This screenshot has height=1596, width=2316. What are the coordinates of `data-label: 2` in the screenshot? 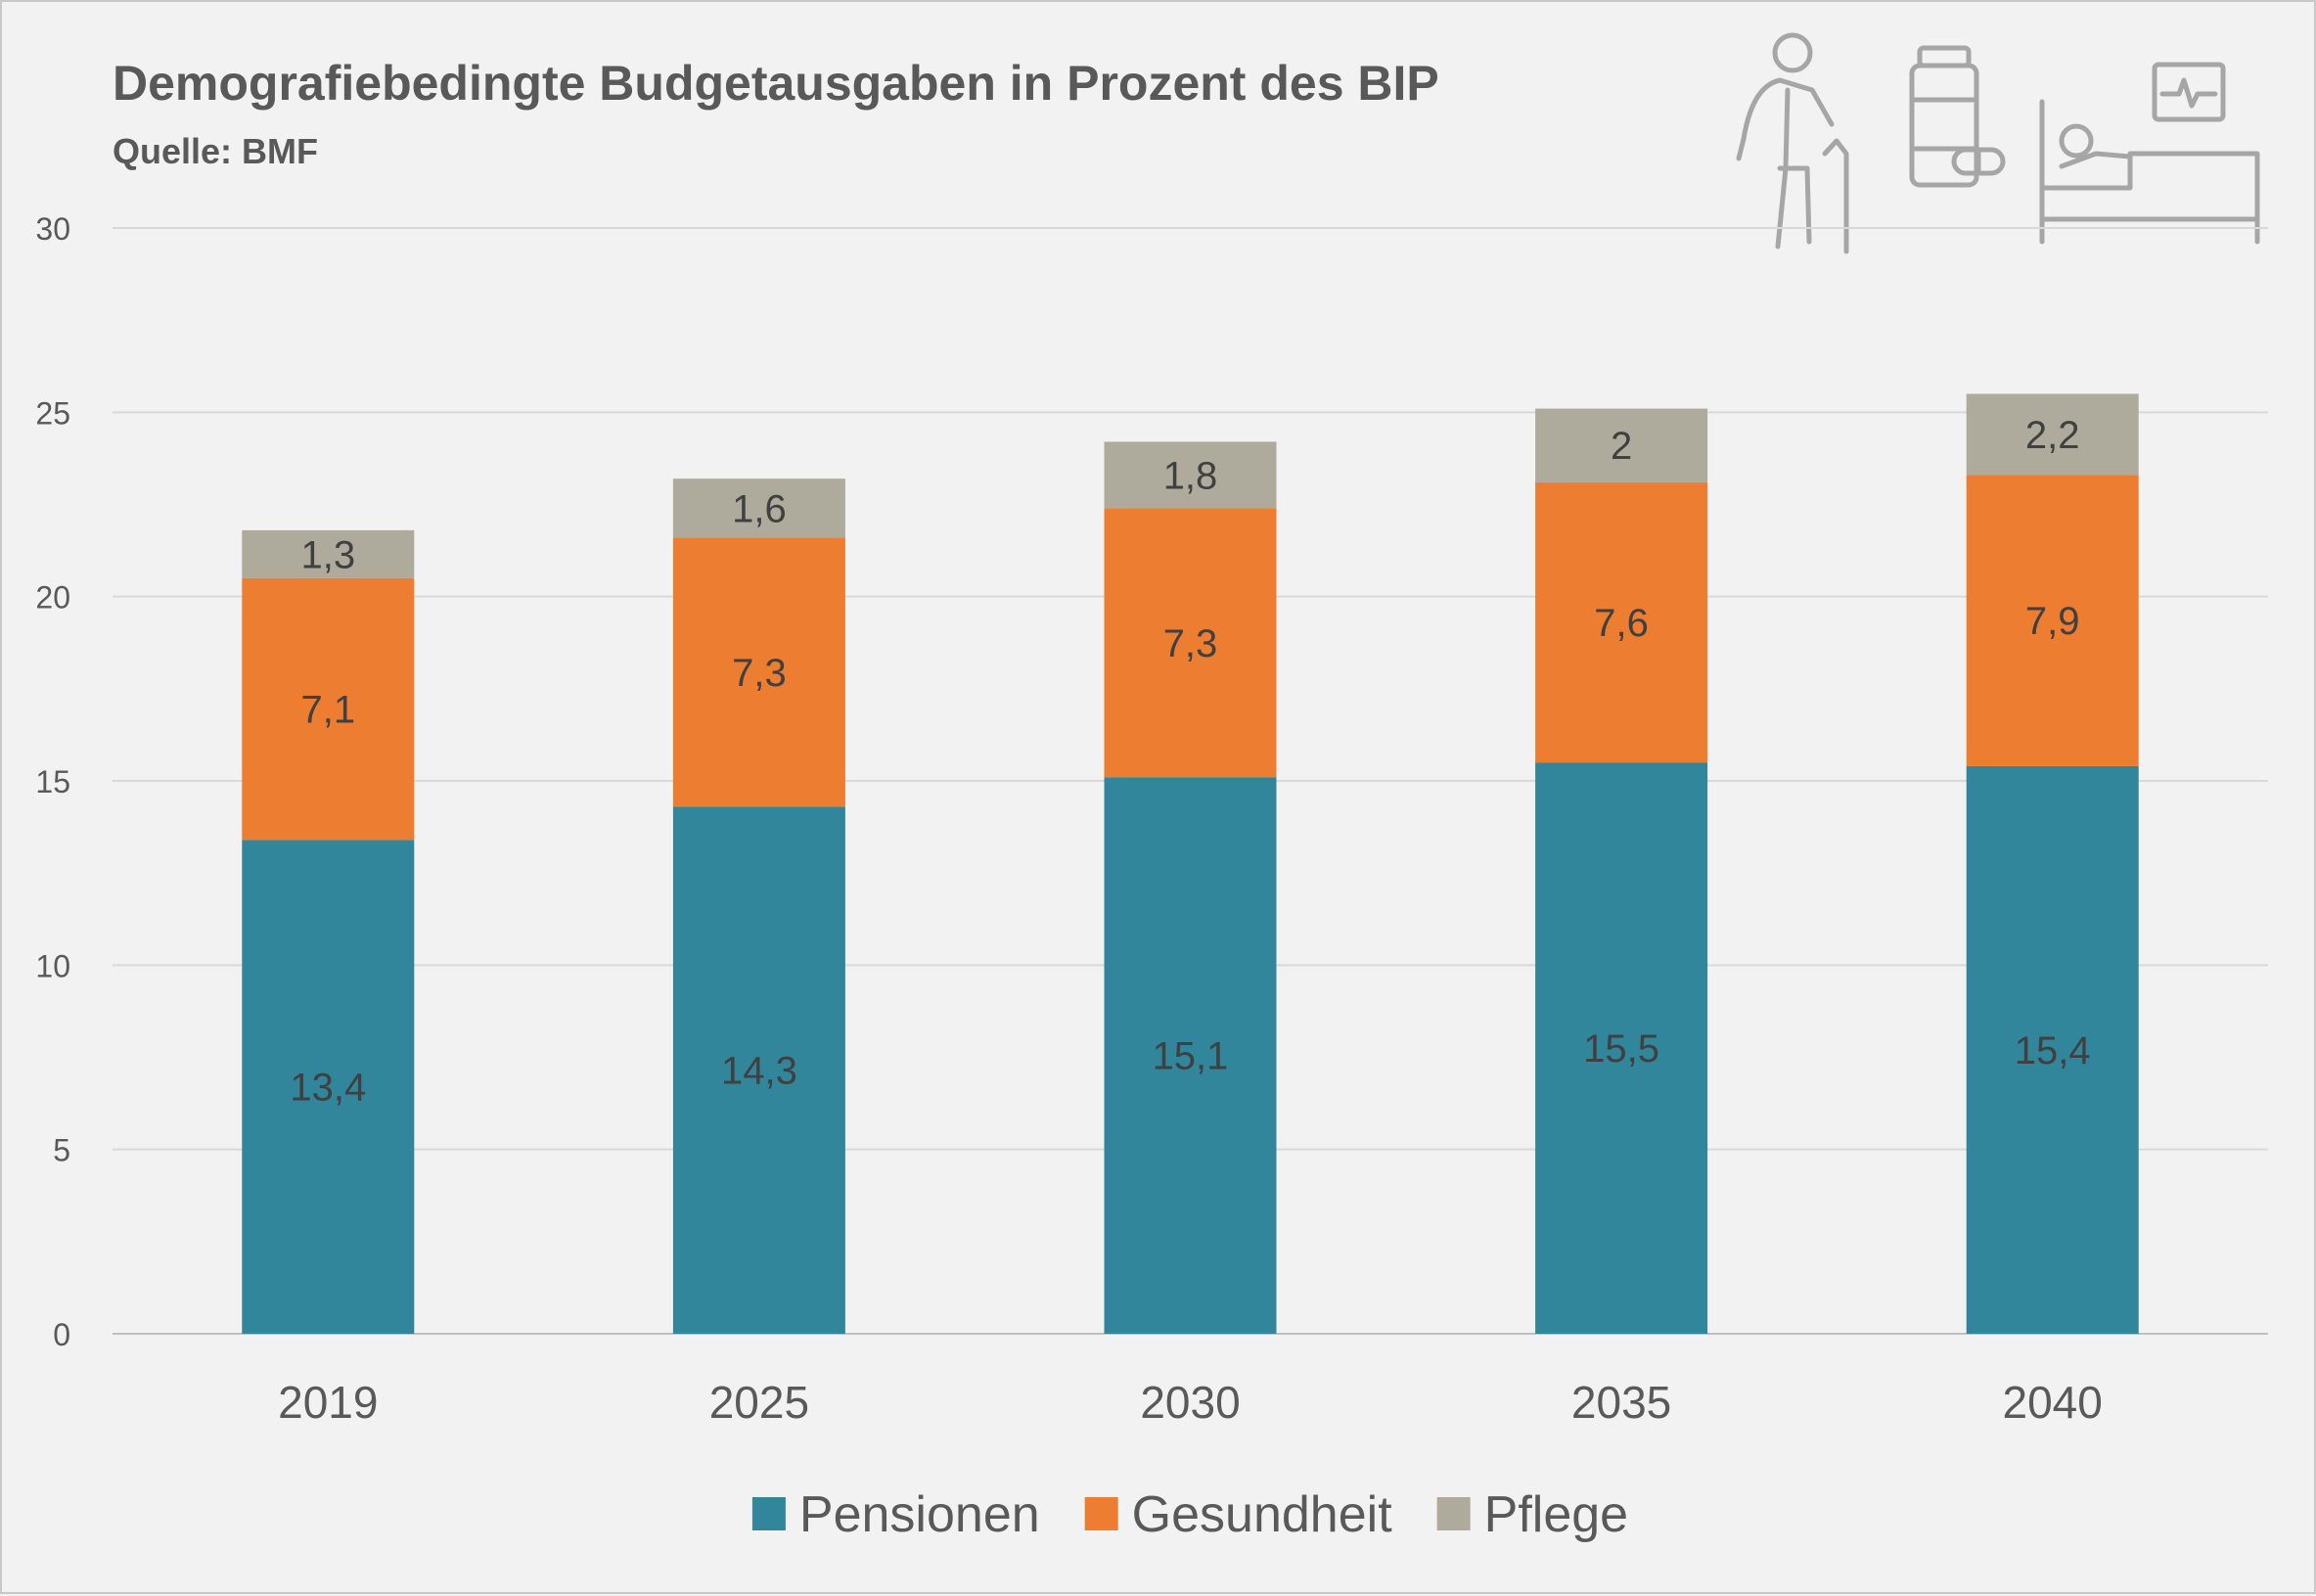 It's located at (1622, 446).